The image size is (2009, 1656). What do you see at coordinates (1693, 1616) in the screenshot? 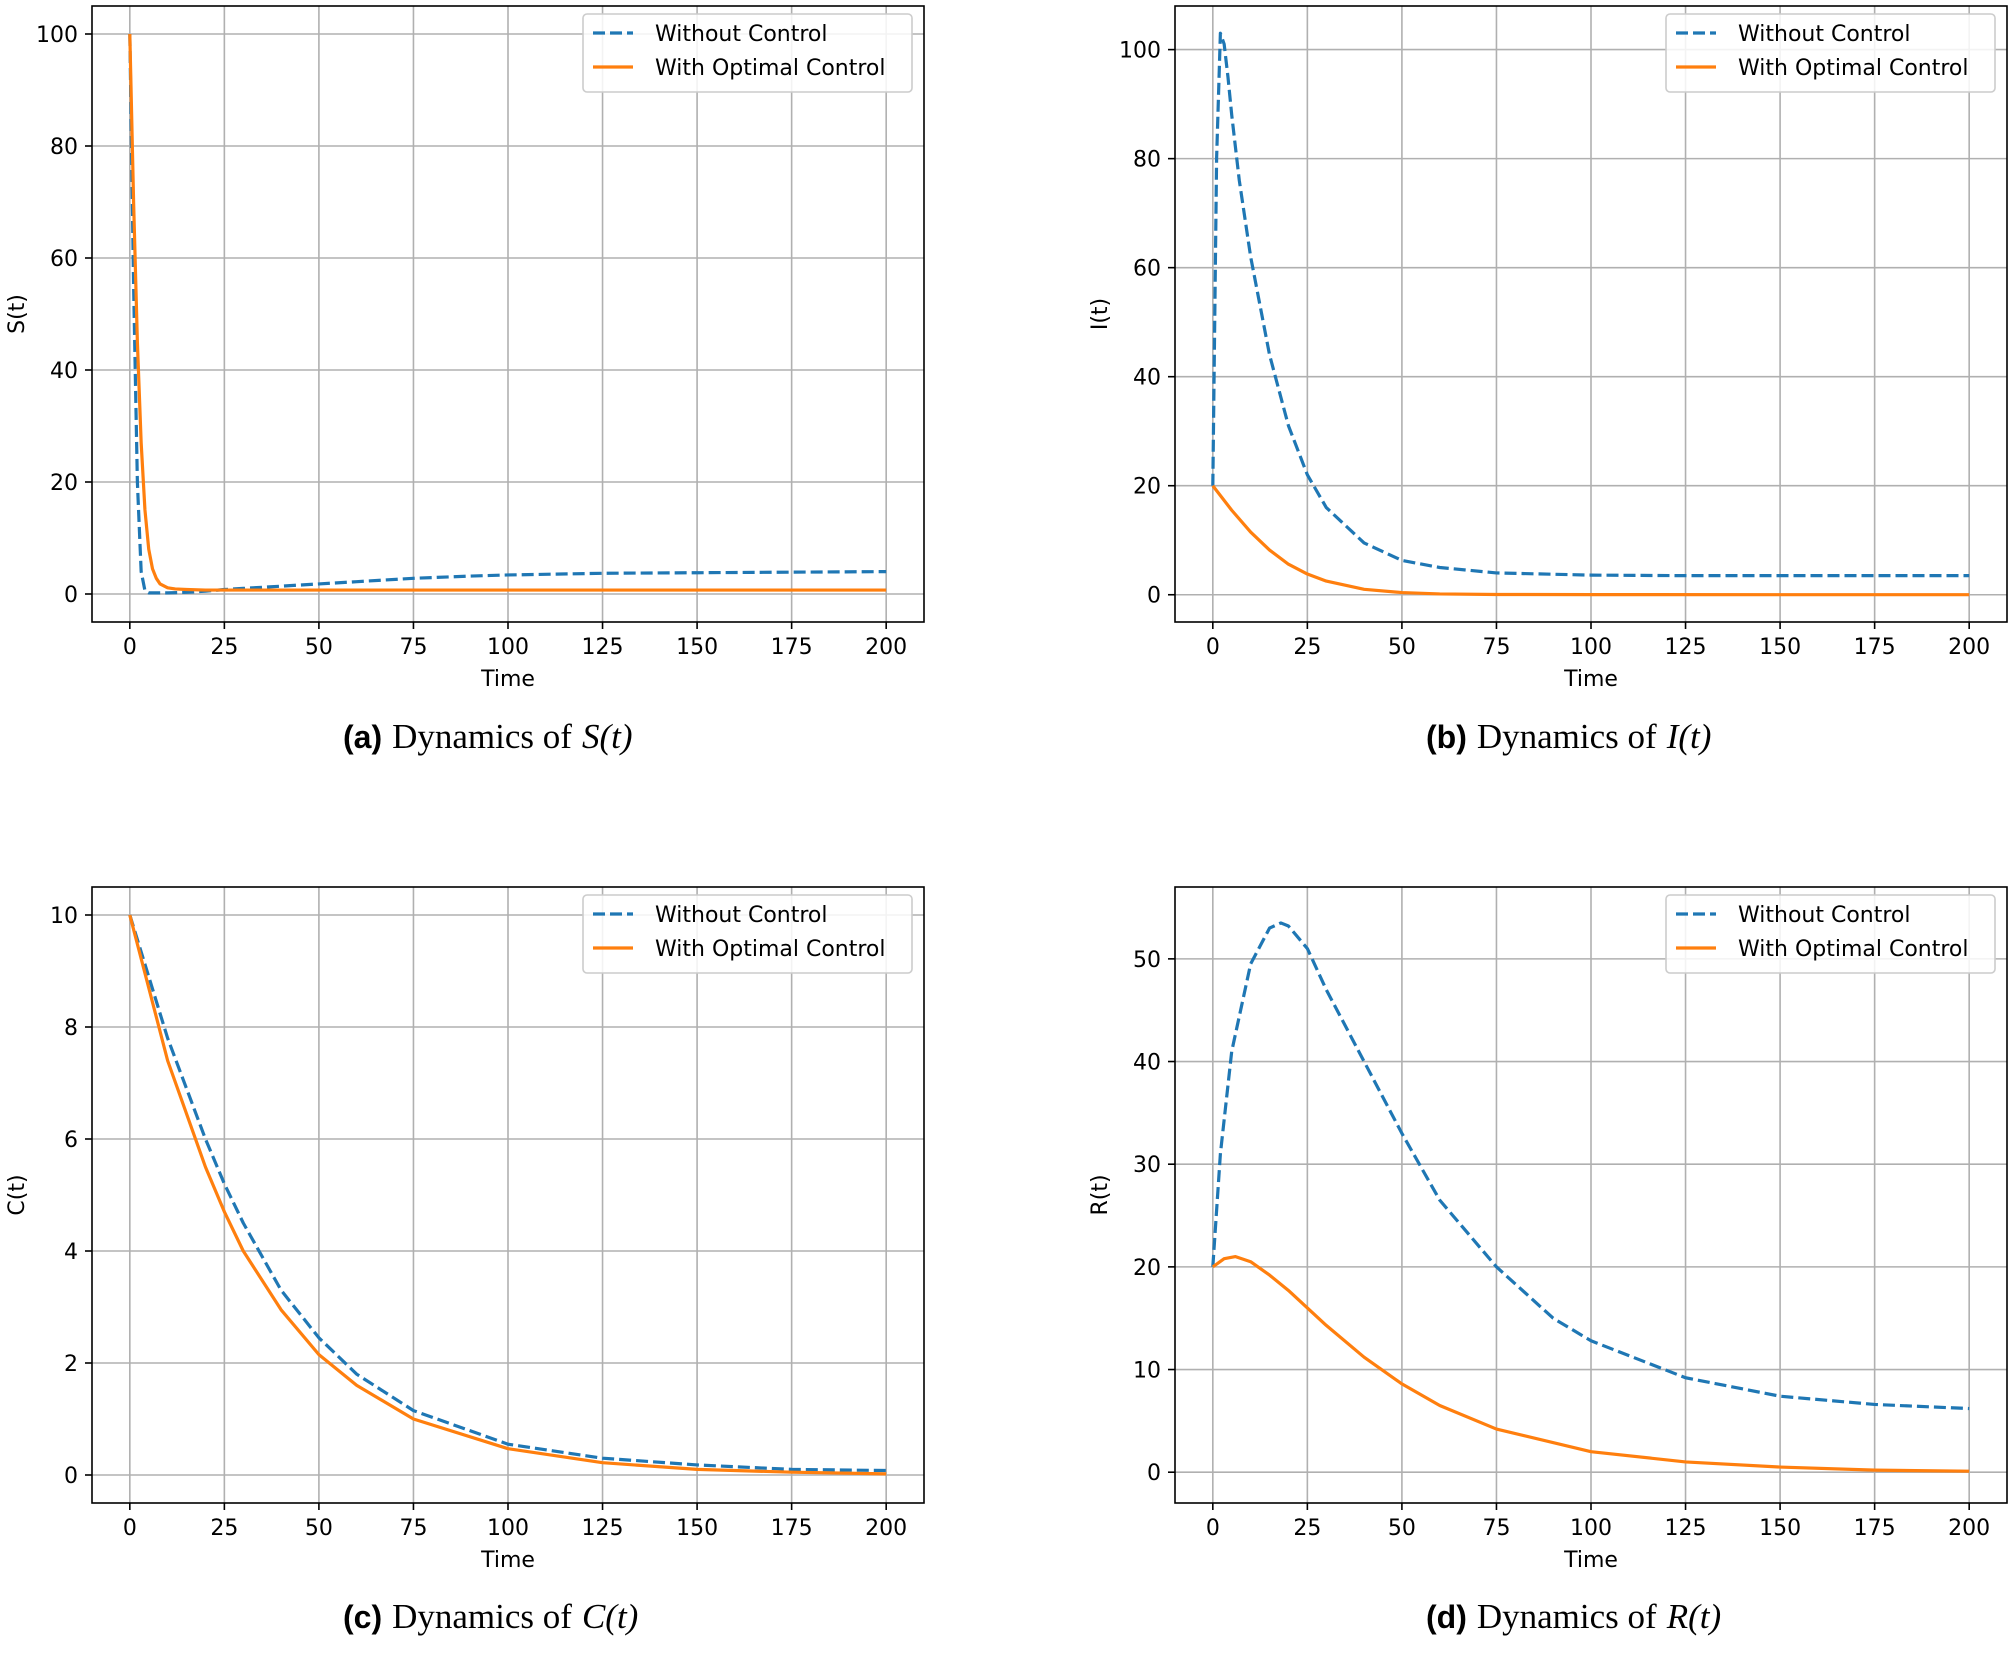
I see `caption-math: R(t)` at bounding box center [1693, 1616].